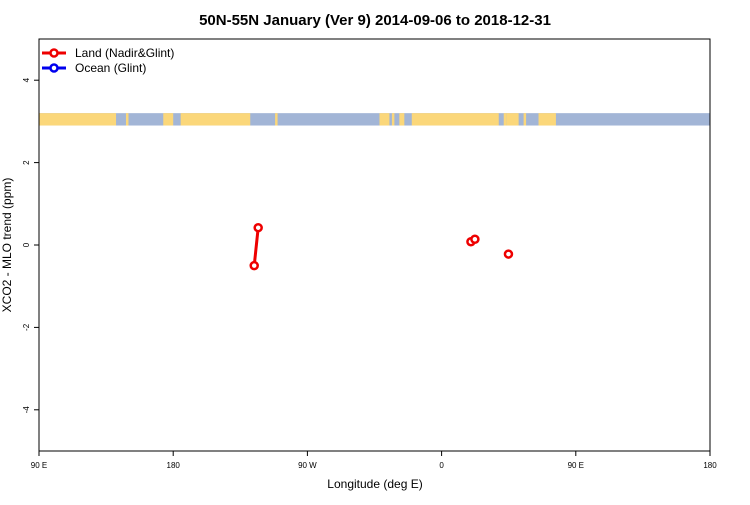 The height and width of the screenshot is (505, 750). I want to click on y-tick-label: 4, so click(26, 79).